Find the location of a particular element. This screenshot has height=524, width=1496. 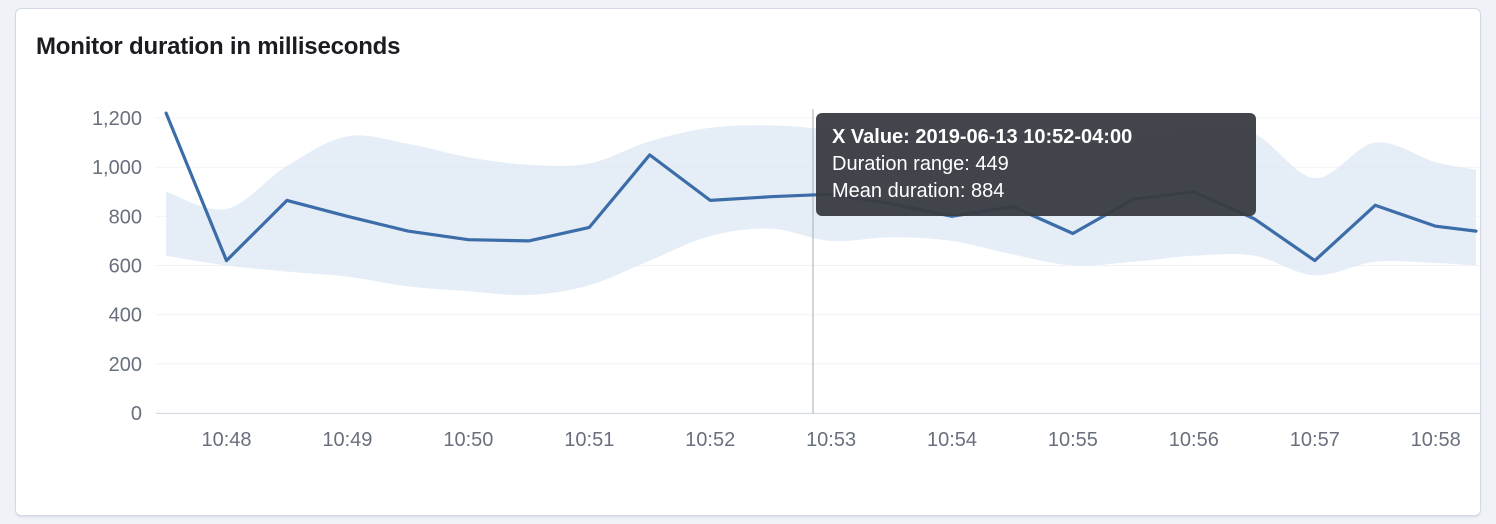

x-tick-label: 10:49 is located at coordinates (347, 440).